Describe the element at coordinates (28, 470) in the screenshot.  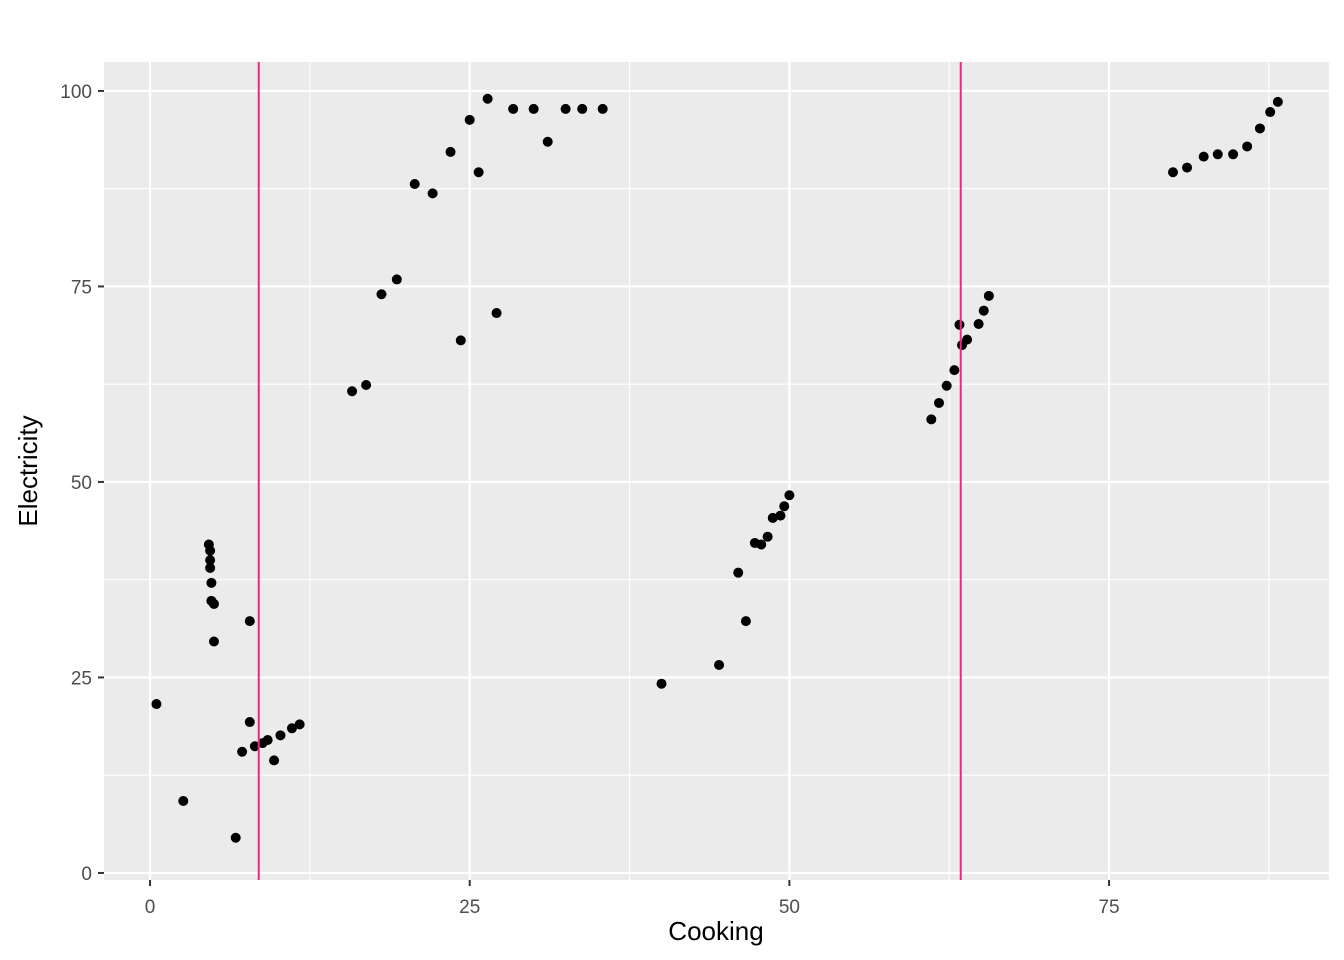
I see `y-axis-title: Electricity` at that location.